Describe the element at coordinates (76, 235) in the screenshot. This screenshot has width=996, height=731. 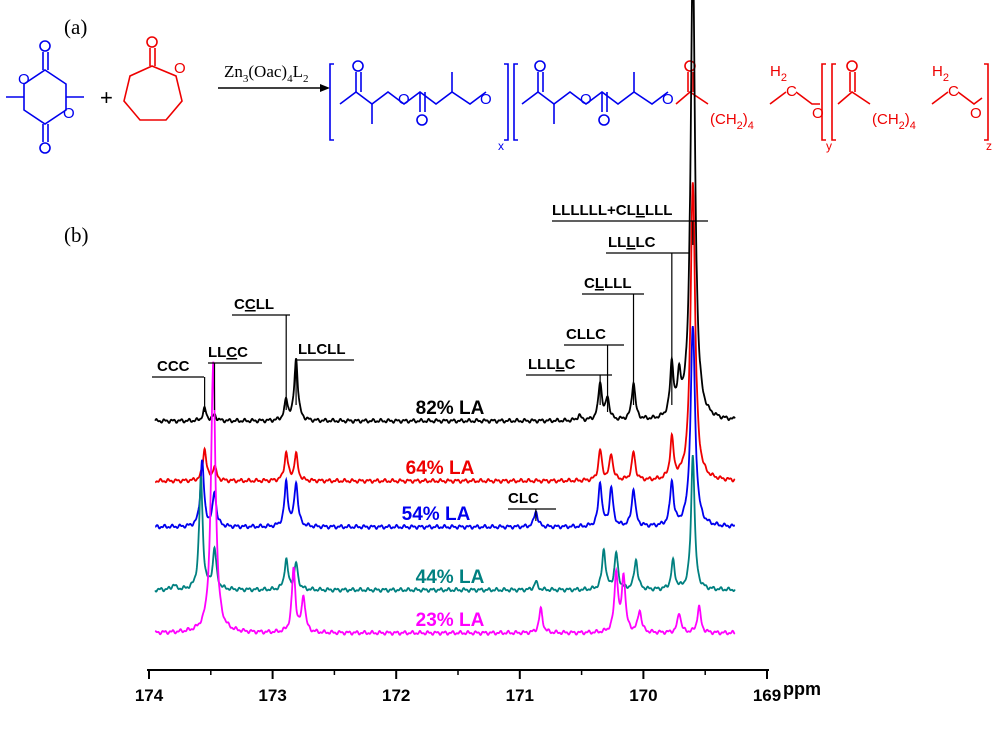
I see `panel-b-label: (b)` at that location.